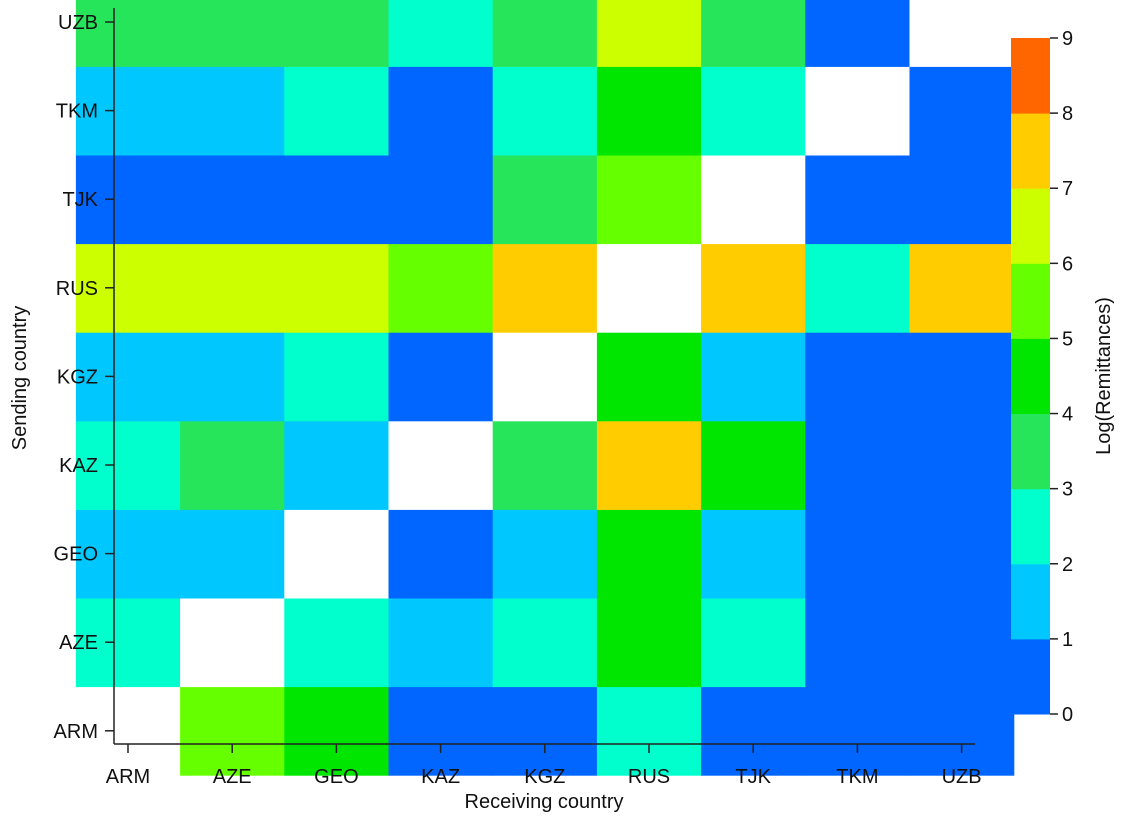 The image size is (1122, 819). I want to click on heatmap-cell-KGZ-RUS, so click(649, 377).